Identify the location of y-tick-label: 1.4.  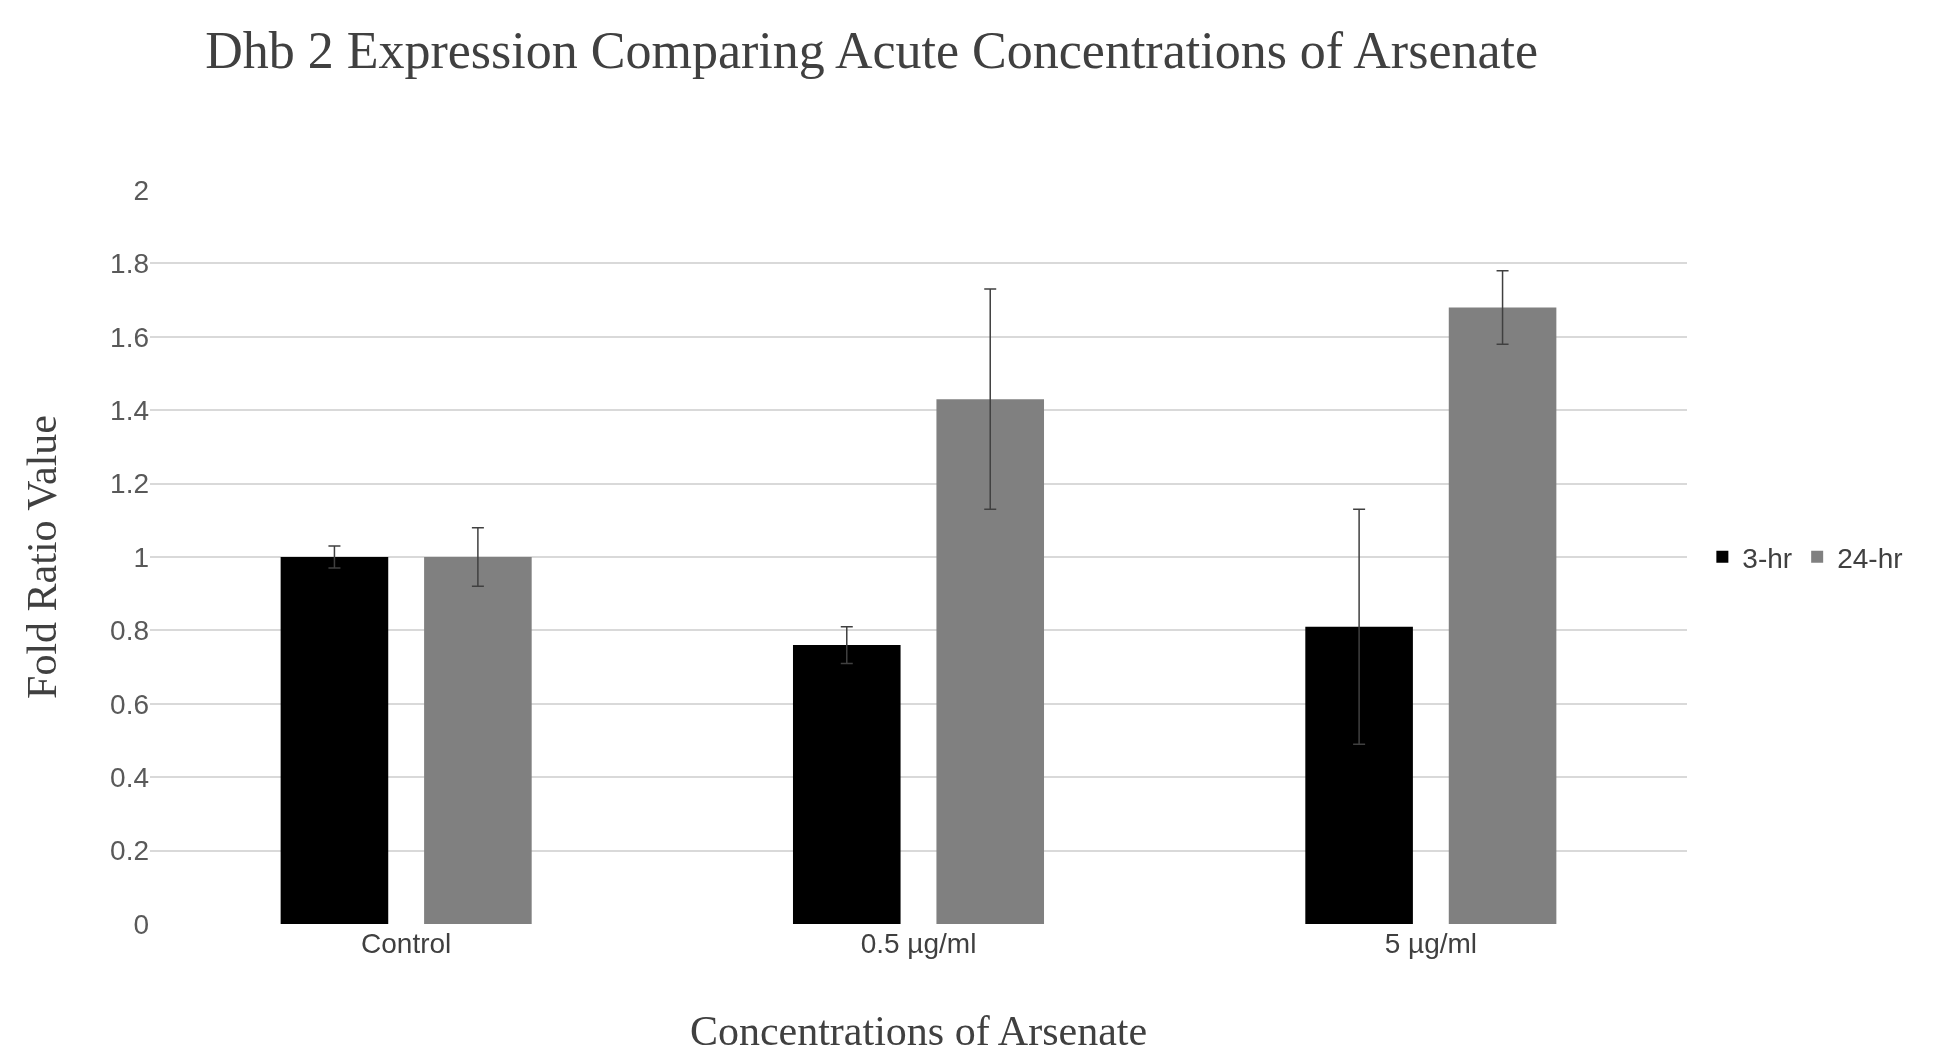
(129, 410).